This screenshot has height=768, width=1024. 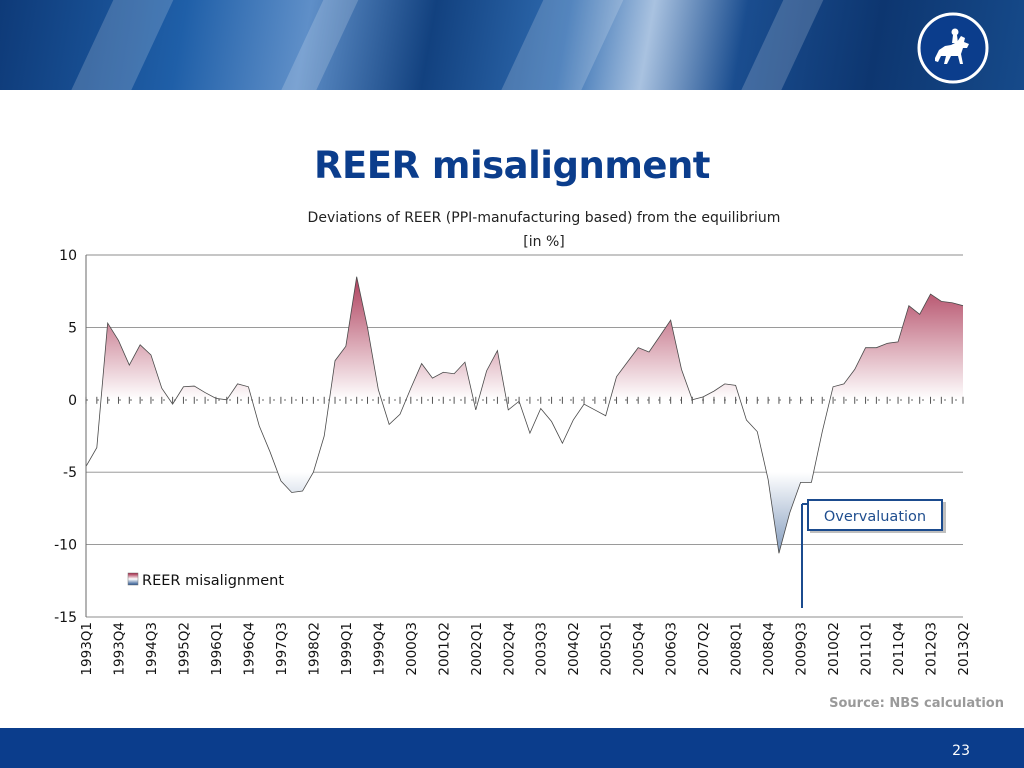 What do you see at coordinates (953, 48) in the screenshot?
I see `horse-rider-seal-icon` at bounding box center [953, 48].